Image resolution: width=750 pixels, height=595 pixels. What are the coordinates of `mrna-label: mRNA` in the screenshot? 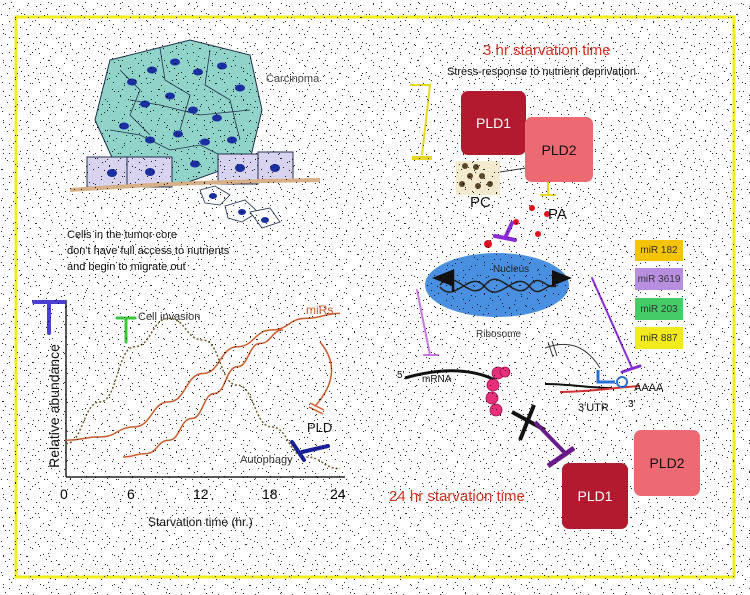 It's located at (437, 379).